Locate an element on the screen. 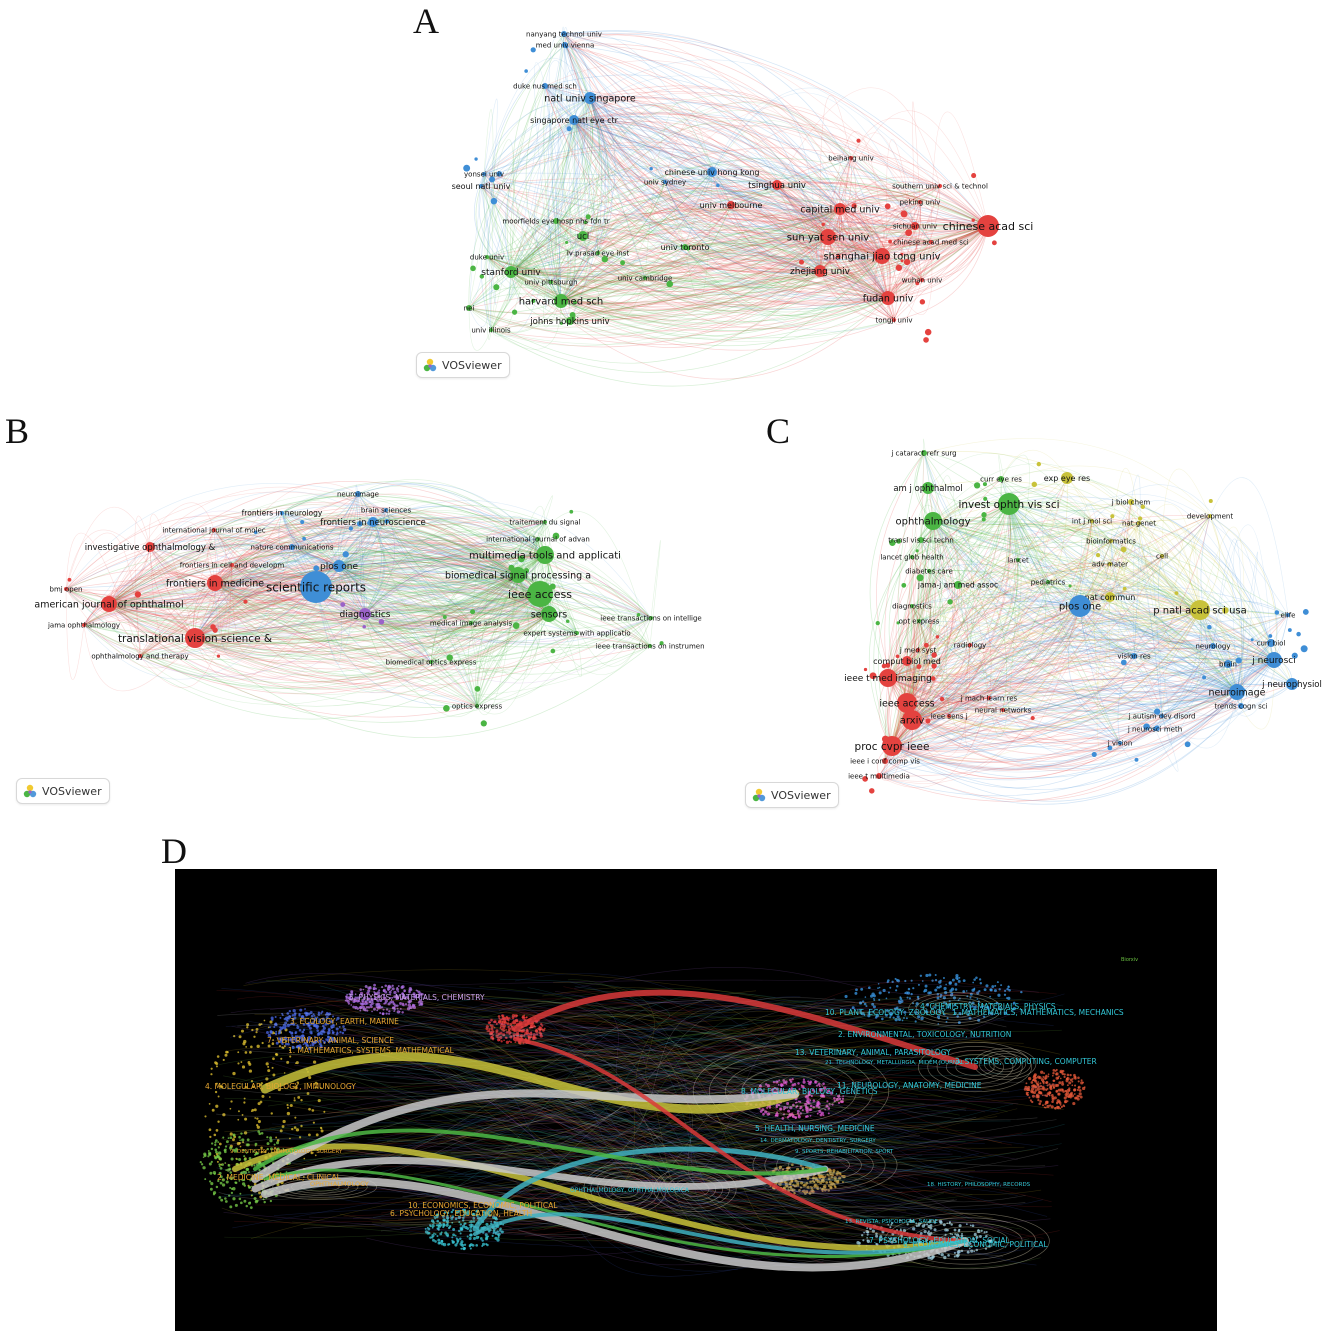  network-node-label: curr biol is located at coordinates (1271, 644).